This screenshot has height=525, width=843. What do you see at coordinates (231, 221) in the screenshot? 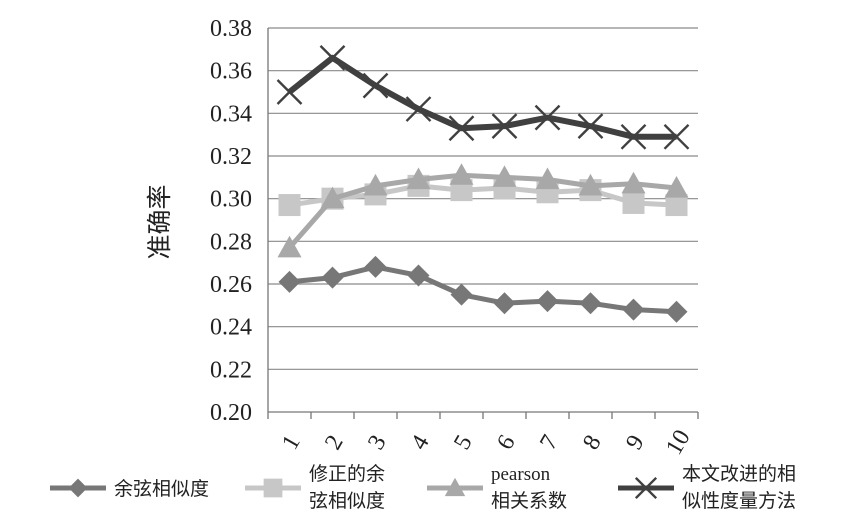
I see `y-tick-labels: 0.20 0.22 0.24 0.26 0.28 0.30 0.32 0.34 0.36 0.38` at bounding box center [231, 221].